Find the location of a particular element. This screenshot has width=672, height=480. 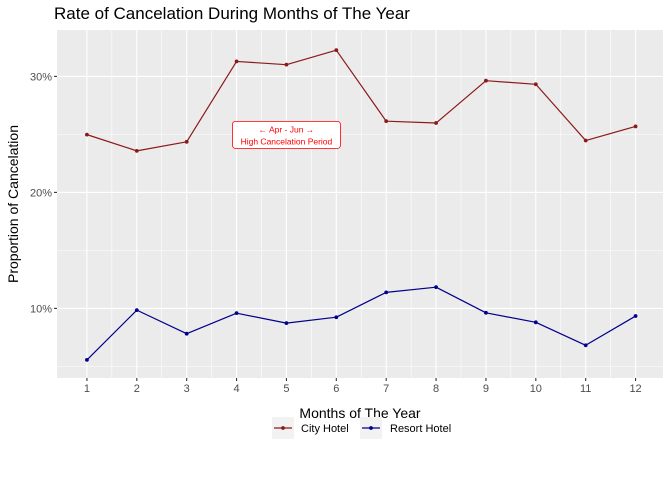

annotation: ← Apr - Jun → High Cancelation Period is located at coordinates (286, 135).